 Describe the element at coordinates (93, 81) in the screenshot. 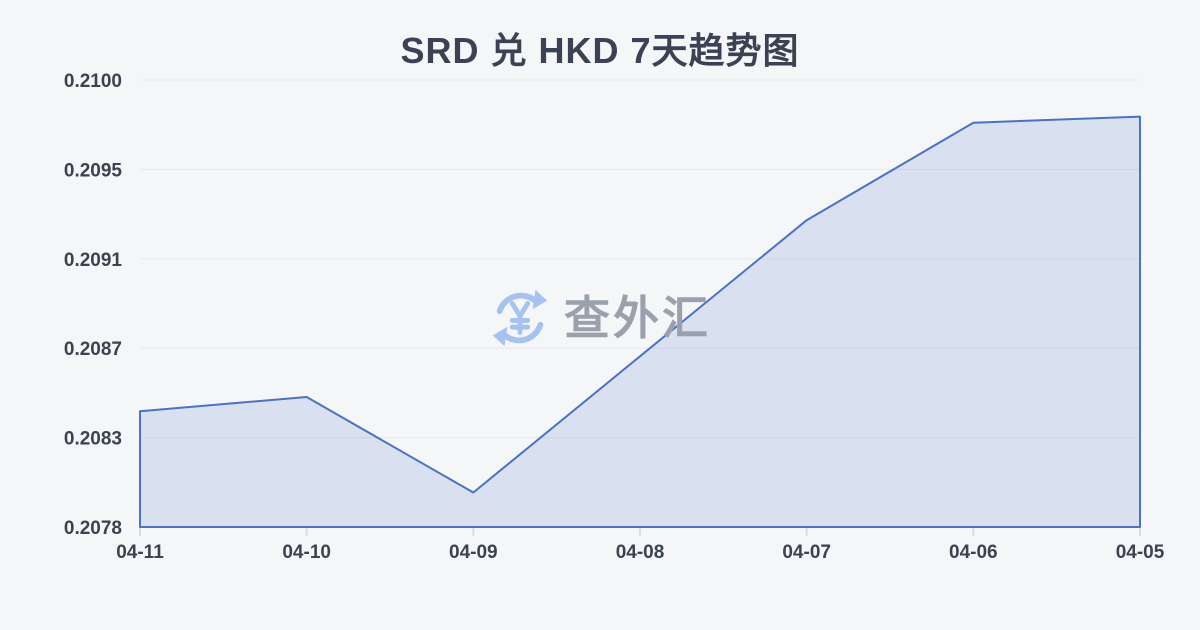

I see `y-axis-label: 0.2100` at that location.